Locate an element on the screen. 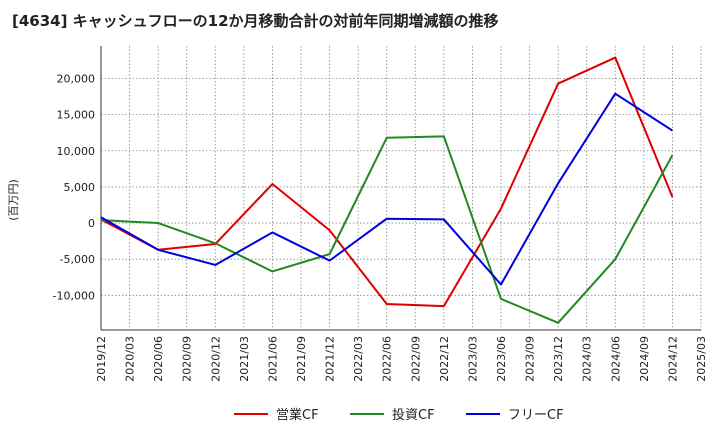 Image resolution: width=720 pixels, height=440 pixels. x-tick-label: 2024/06 is located at coordinates (615, 359).